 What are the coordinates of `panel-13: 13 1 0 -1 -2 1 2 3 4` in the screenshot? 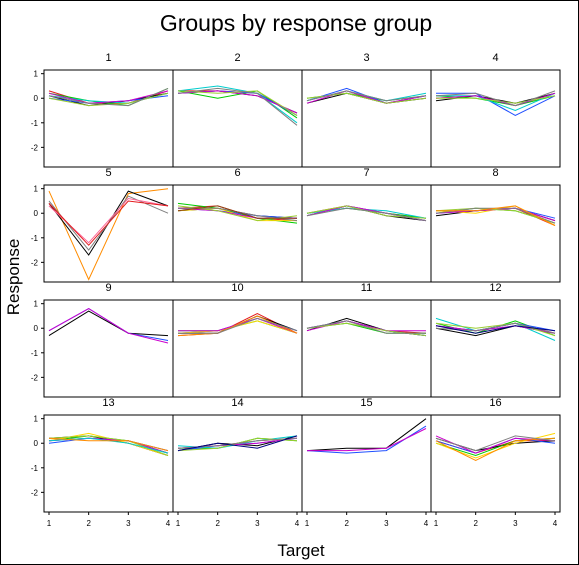 It's located at (102, 462).